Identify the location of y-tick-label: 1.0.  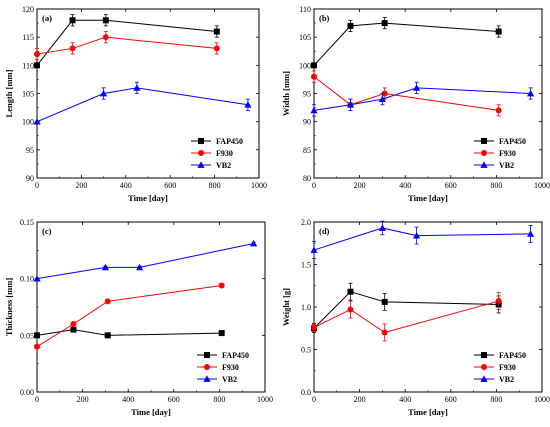
(306, 307).